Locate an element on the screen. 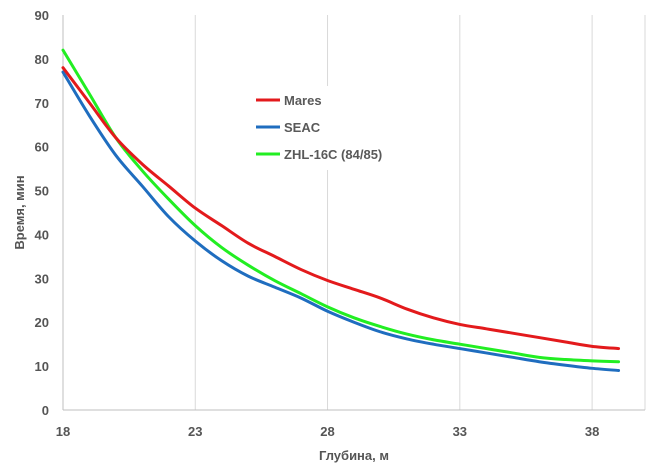 Image resolution: width=658 pixels, height=465 pixels. x-tick-label: 28 is located at coordinates (327, 431).